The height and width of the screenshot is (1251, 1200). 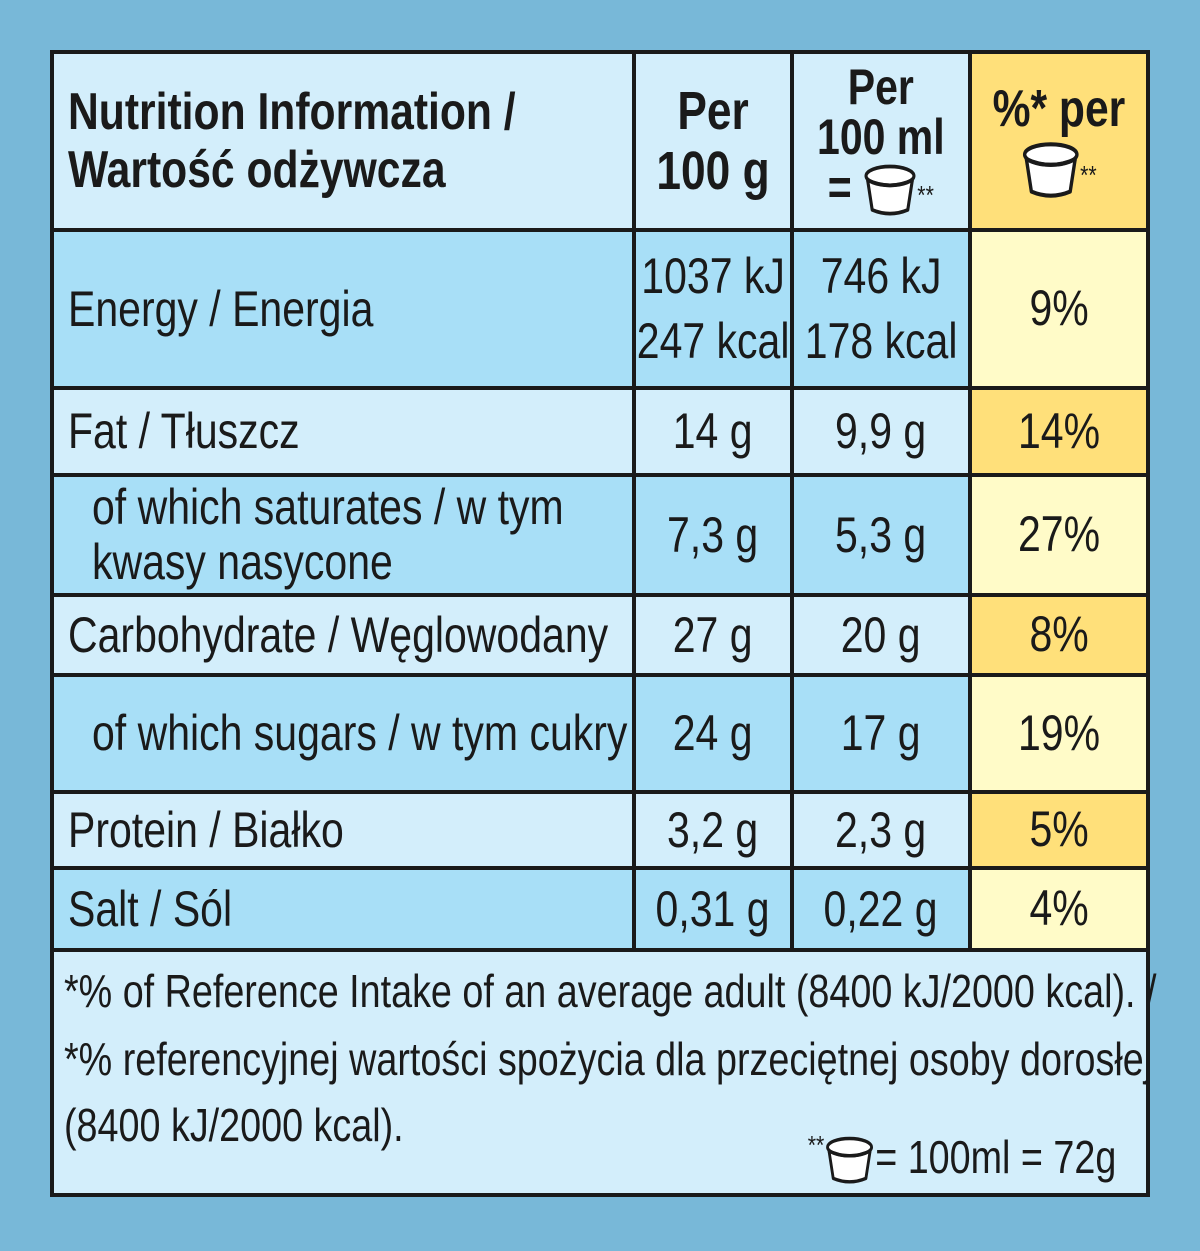 I want to click on header-title-line2: Wartość odżywcza, so click(x=257, y=170).